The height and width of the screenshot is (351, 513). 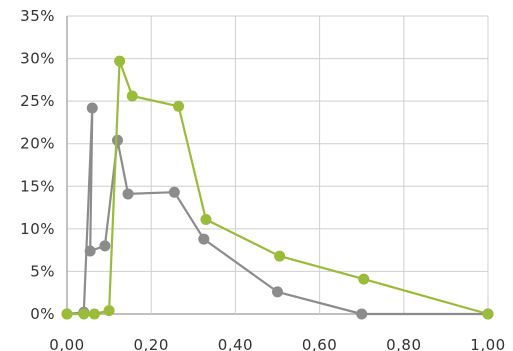 What do you see at coordinates (37, 165) in the screenshot?
I see `y-axis-labels: 0% 5% 10% 15% 20% 25% 30% 35%` at bounding box center [37, 165].